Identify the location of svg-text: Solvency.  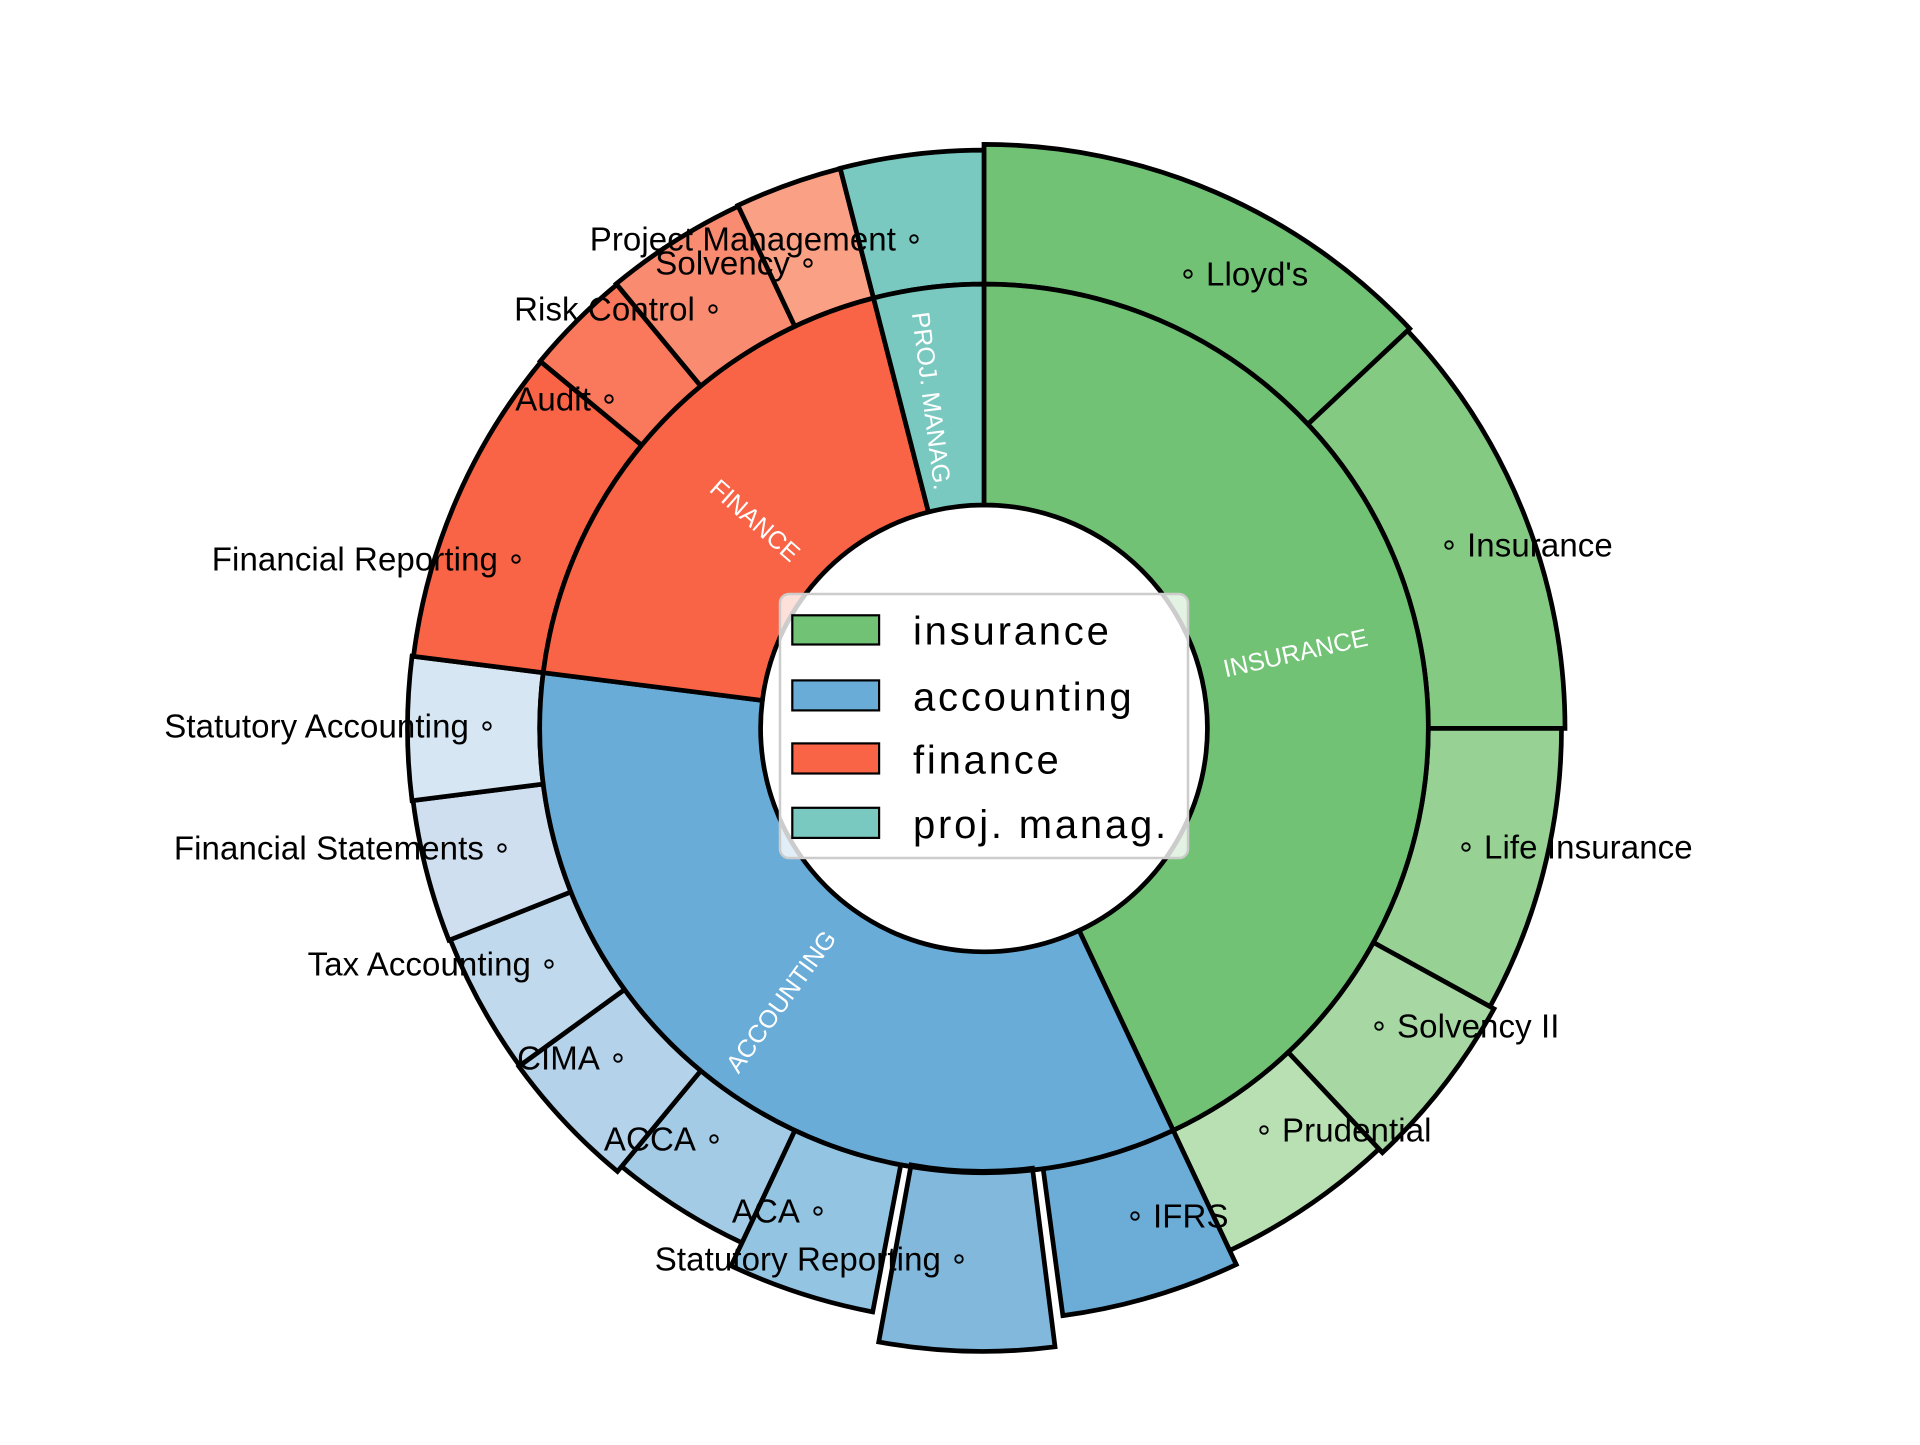
(722, 263).